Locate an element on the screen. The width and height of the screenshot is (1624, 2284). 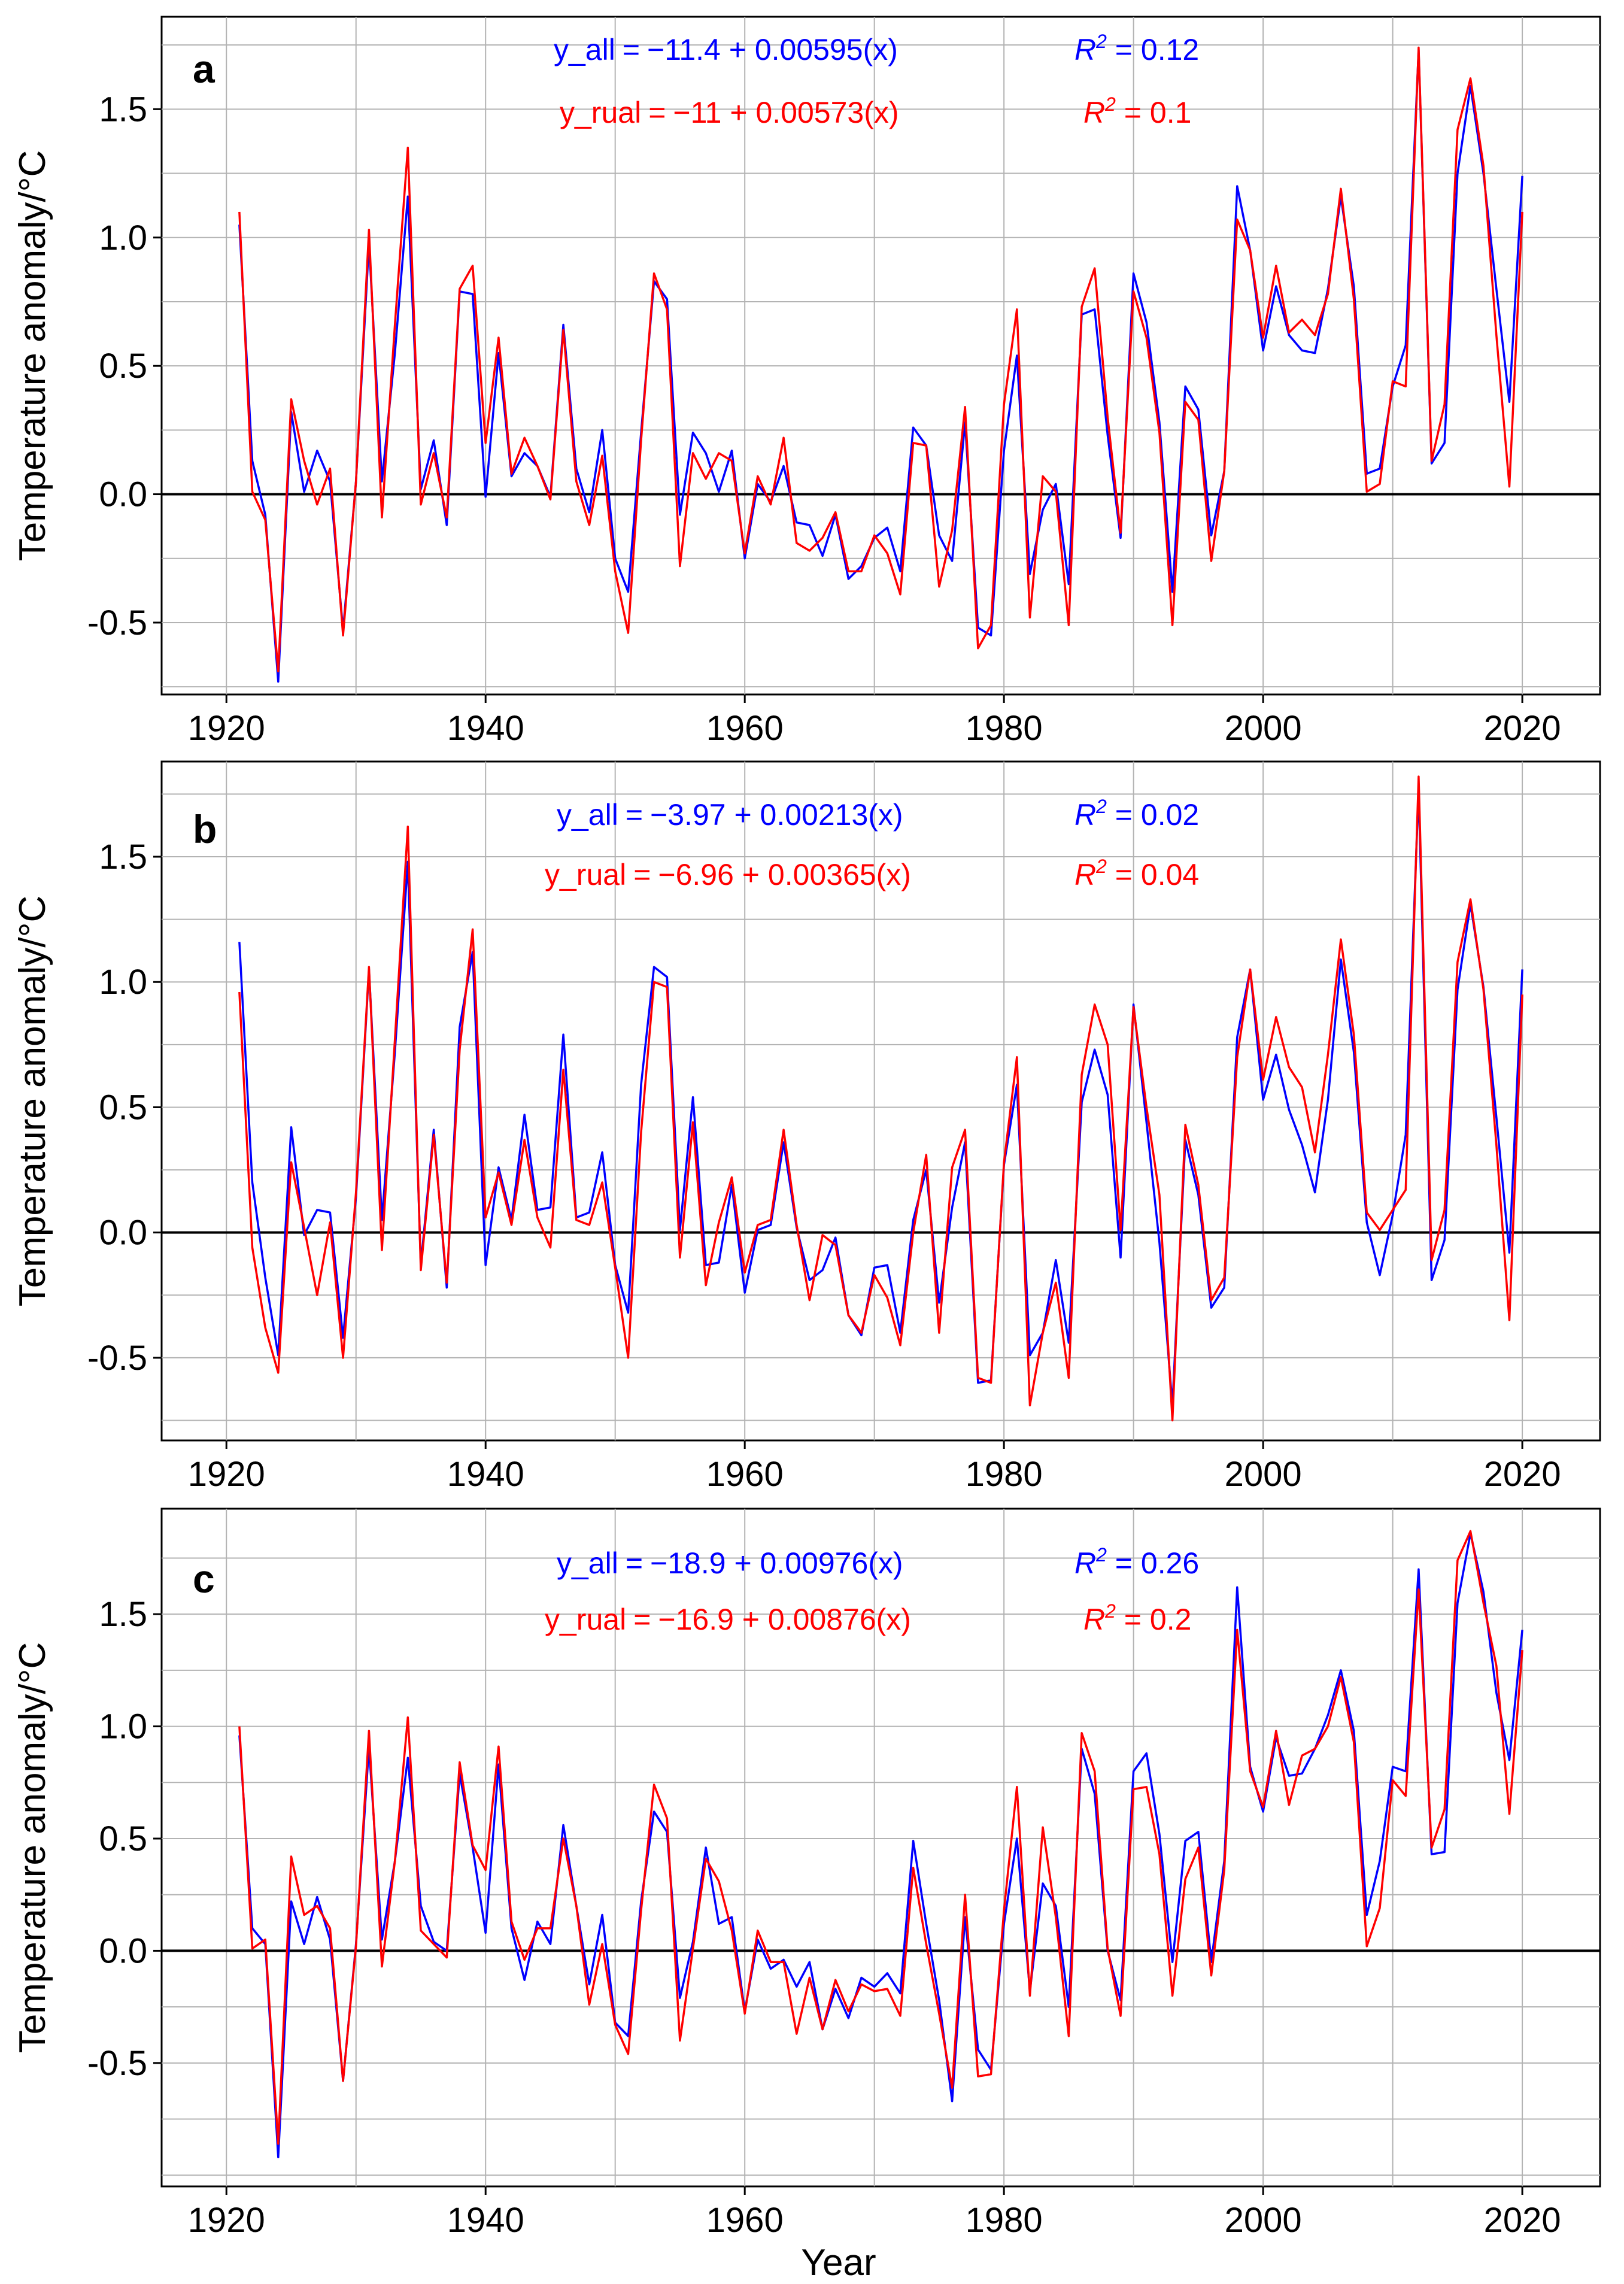
svg-text: R2 = 0.26 is located at coordinates (1136, 1562).